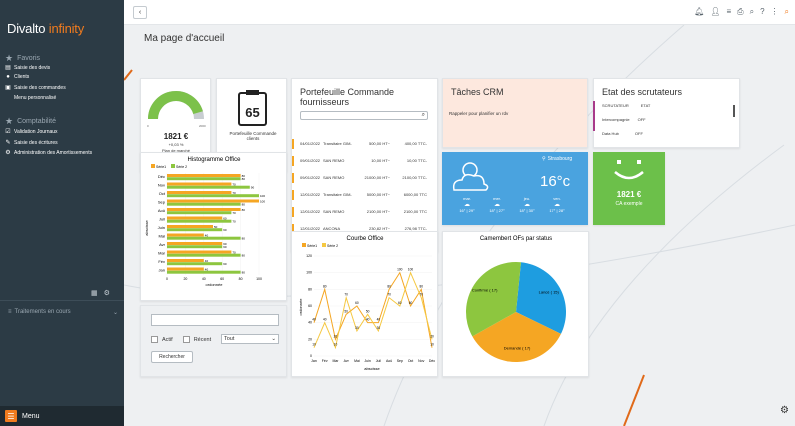  What do you see at coordinates (346, 295) in the screenshot?
I see `point-label: 70` at bounding box center [346, 295].